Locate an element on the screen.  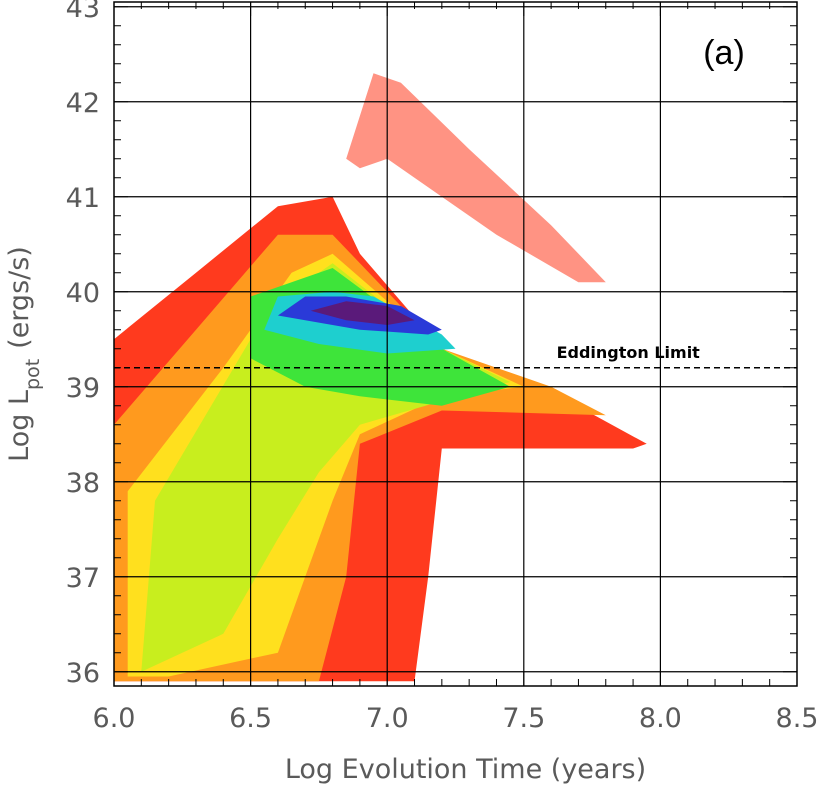
panel-label: (a) is located at coordinates (724, 53).